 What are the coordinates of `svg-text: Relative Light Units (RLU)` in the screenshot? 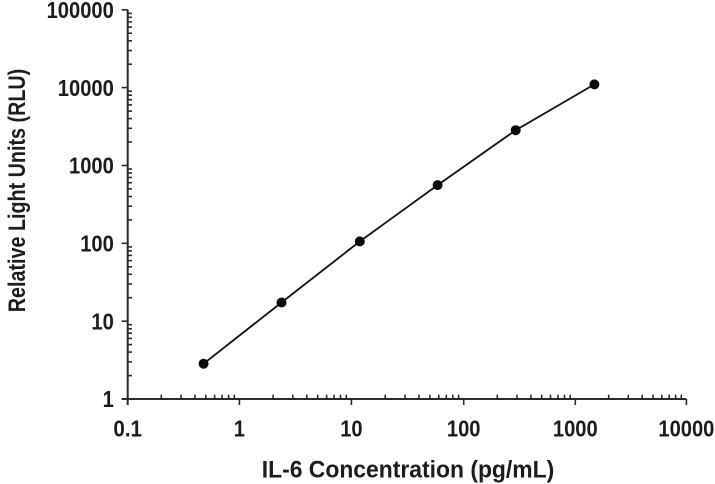 It's located at (17, 191).